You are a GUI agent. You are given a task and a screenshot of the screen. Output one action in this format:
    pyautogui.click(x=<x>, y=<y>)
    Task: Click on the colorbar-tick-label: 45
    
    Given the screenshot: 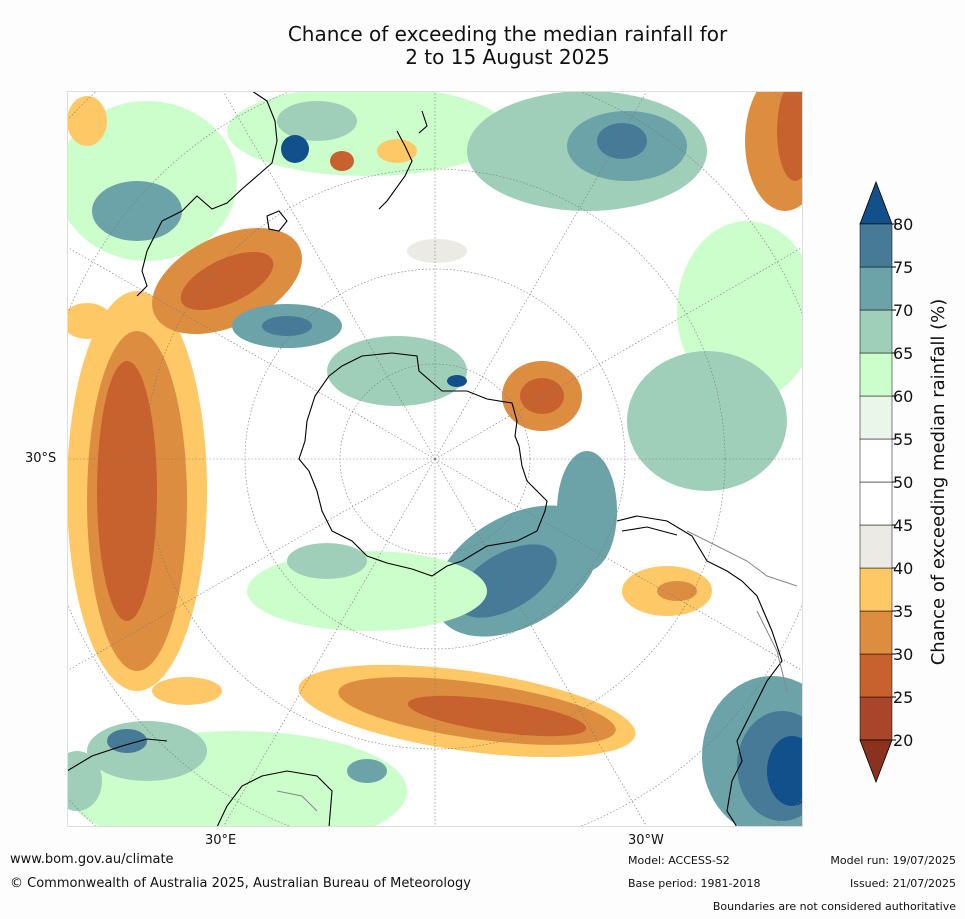 What is the action you would take?
    pyautogui.click(x=903, y=525)
    